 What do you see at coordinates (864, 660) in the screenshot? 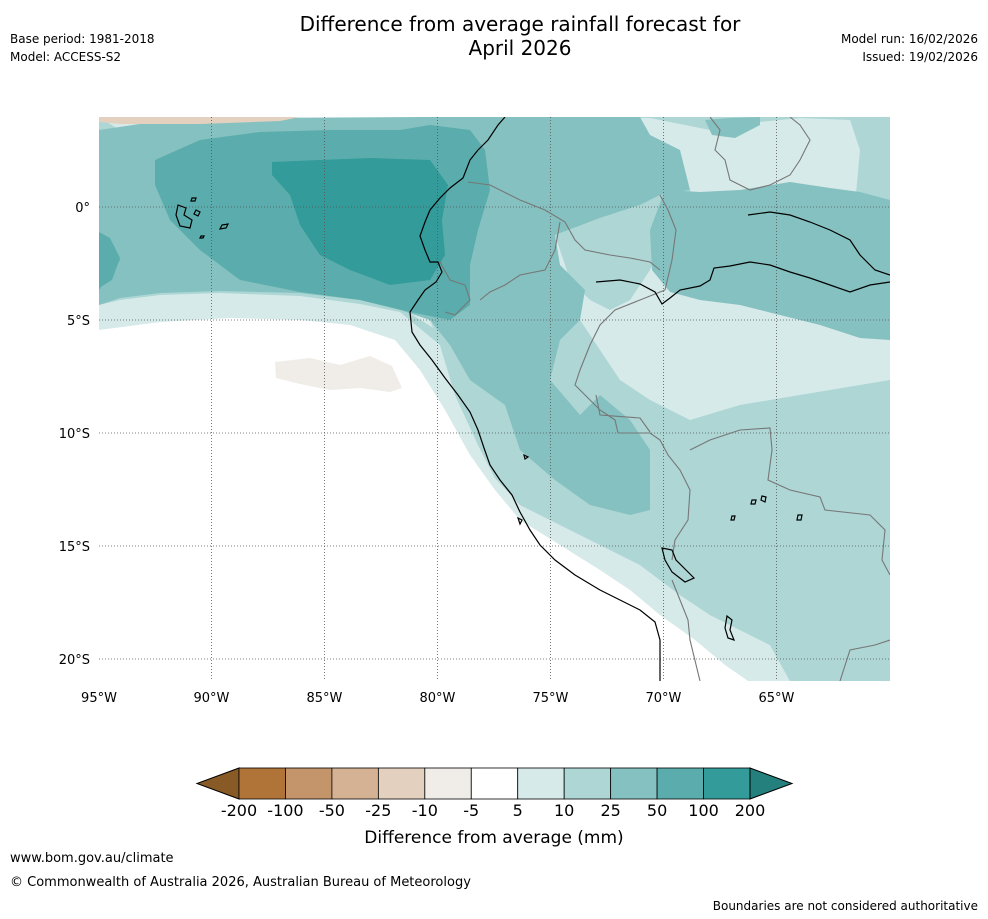
I see `border-bolivia-paraguay` at bounding box center [864, 660].